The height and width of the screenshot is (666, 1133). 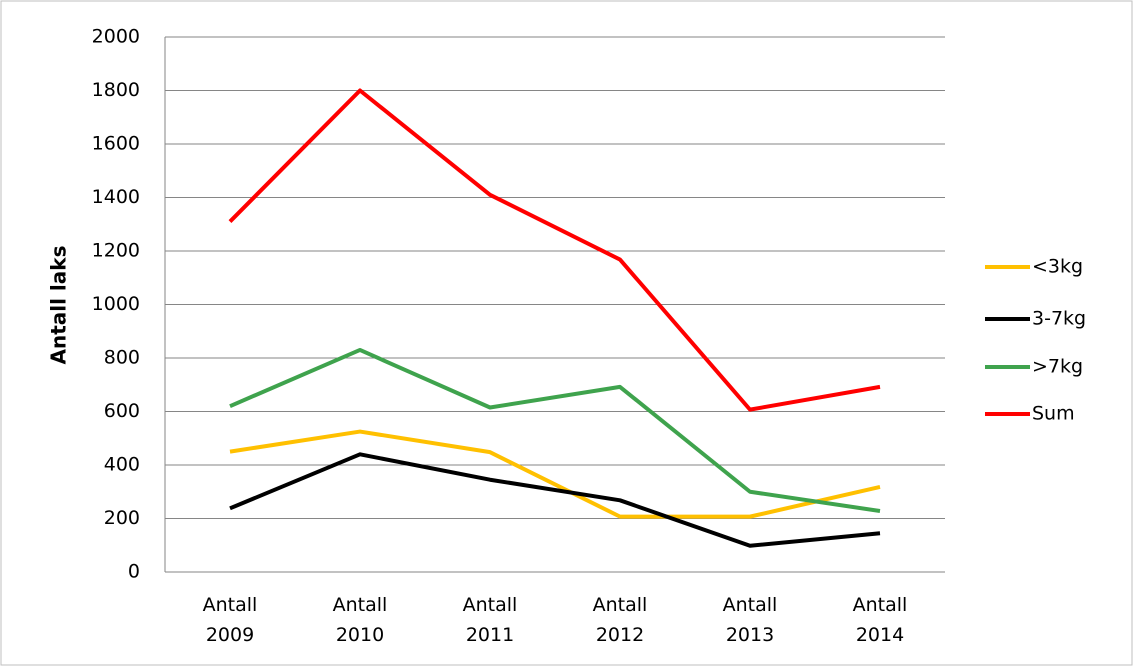 What do you see at coordinates (880, 620) in the screenshot?
I see `x-tick-label: Antall 2014` at bounding box center [880, 620].